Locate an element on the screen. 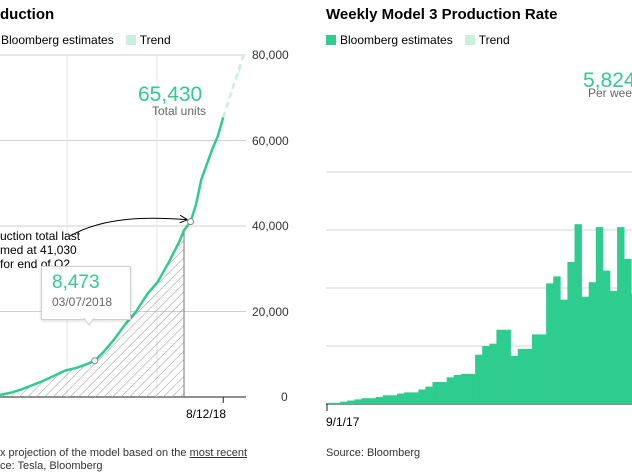 This screenshot has width=632, height=474. left-y-tick-label: 20,000 is located at coordinates (270, 311).